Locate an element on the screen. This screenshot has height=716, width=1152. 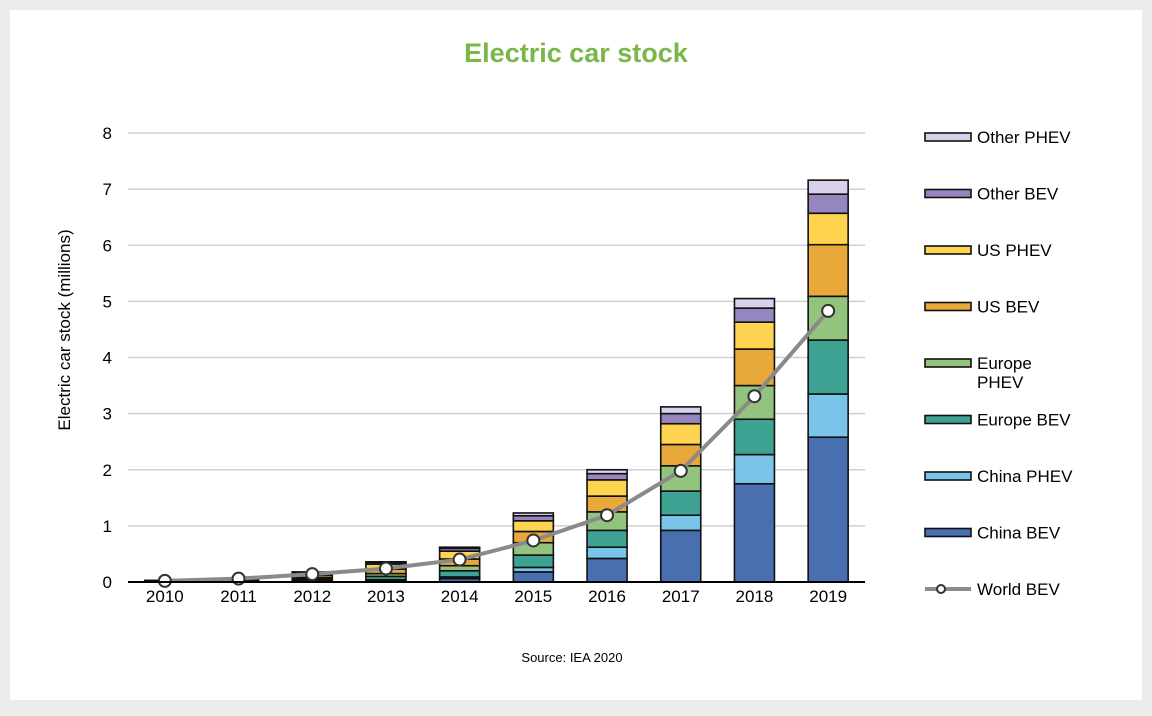
bar-china-bev-2015 is located at coordinates (533, 577).